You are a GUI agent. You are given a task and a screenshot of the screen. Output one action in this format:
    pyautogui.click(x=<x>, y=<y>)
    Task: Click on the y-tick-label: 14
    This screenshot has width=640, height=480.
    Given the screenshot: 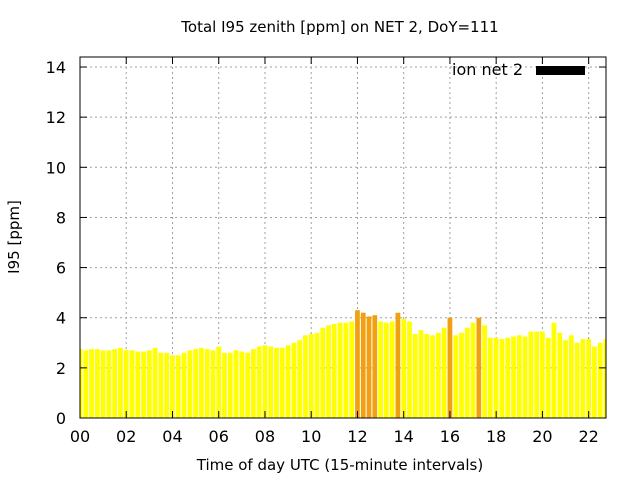 What is the action you would take?
    pyautogui.click(x=56, y=67)
    